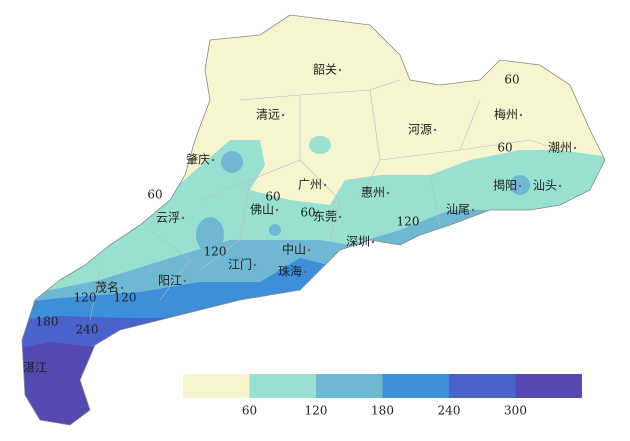  What do you see at coordinates (420, 130) in the screenshot?
I see `city-label: 河源` at bounding box center [420, 130].